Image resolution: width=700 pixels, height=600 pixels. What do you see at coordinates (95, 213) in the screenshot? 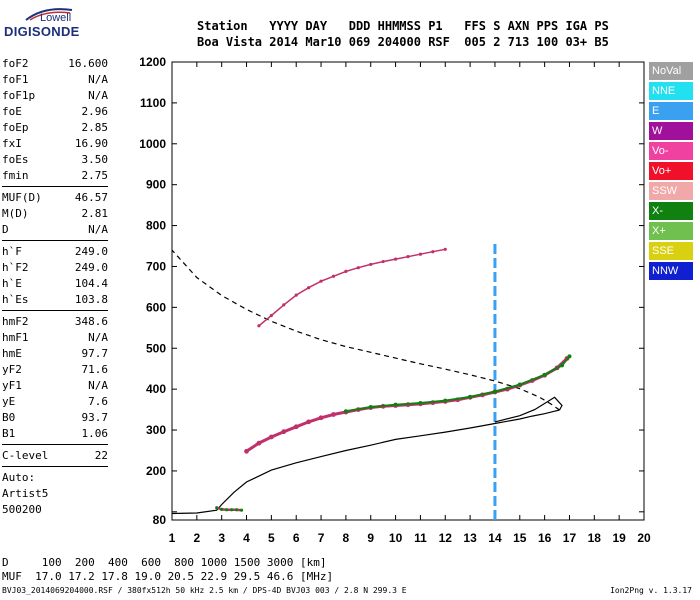
I see `param-value: 2.81` at bounding box center [95, 213].